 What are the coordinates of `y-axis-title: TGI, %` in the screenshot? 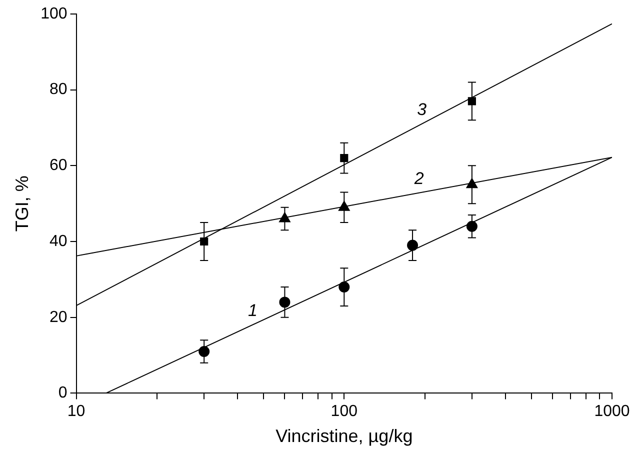 It's located at (22, 204).